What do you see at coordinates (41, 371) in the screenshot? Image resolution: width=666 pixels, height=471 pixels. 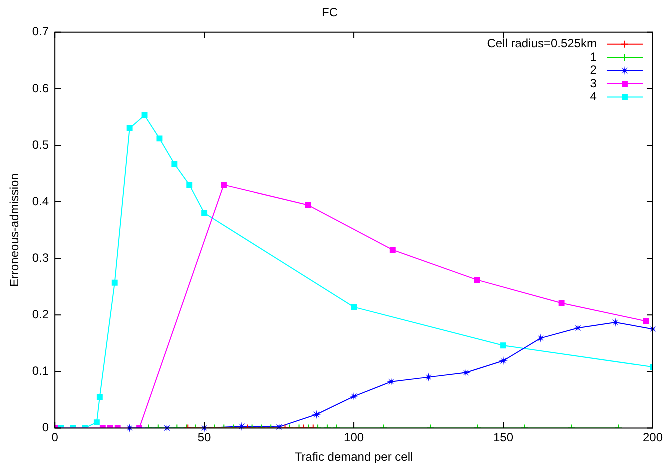 I see `y-tick-label: 0.1` at bounding box center [41, 371].